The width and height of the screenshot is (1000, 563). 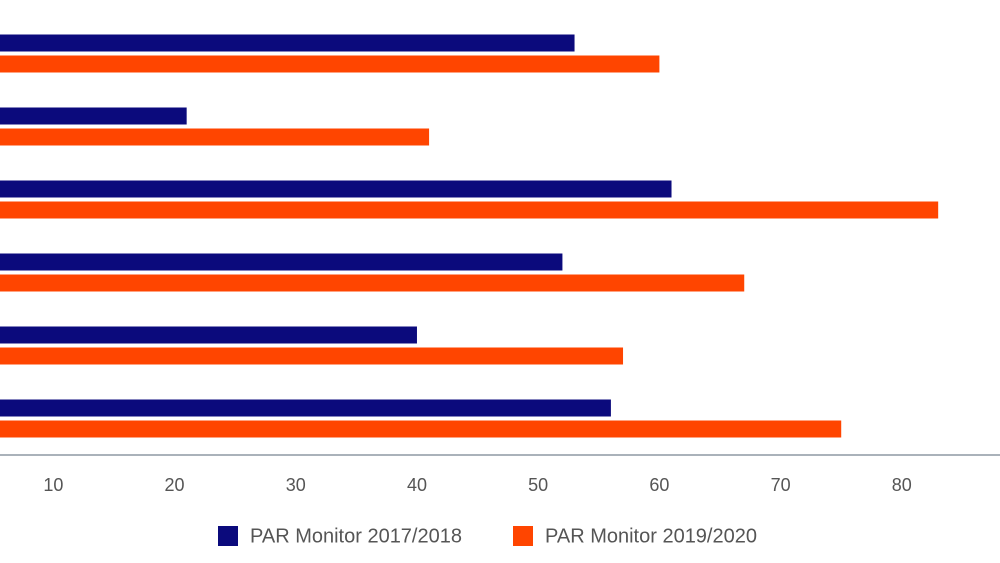 I want to click on legend-label: PAR Monitor 2017/2018, so click(x=356, y=536).